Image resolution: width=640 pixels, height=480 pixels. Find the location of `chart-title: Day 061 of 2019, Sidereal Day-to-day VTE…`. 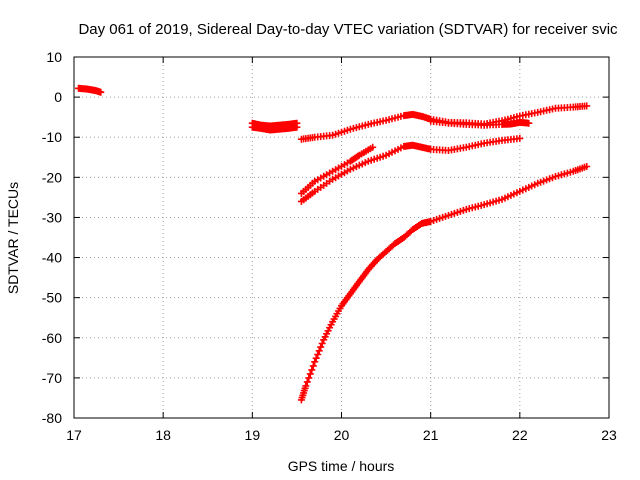

chart-title: Day 061 of 2019, Sidereal Day-to-day VTE… is located at coordinates (348, 29).